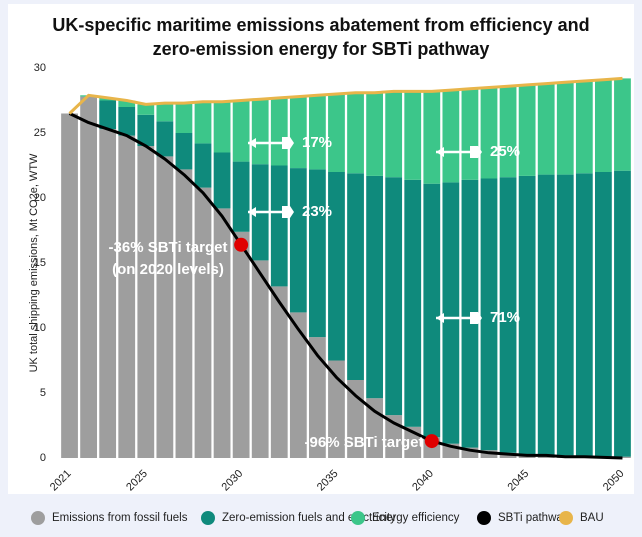 The width and height of the screenshot is (642, 537). Describe the element at coordinates (43, 393) in the screenshot. I see `y-tick-label: 5` at that location.